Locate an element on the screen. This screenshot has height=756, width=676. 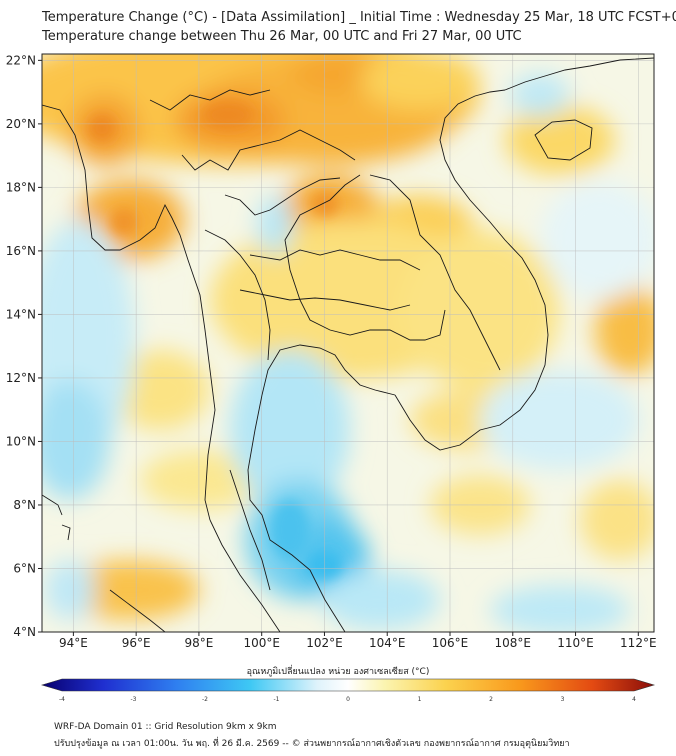
colorbar-tick-label: -3 is located at coordinates (134, 699).